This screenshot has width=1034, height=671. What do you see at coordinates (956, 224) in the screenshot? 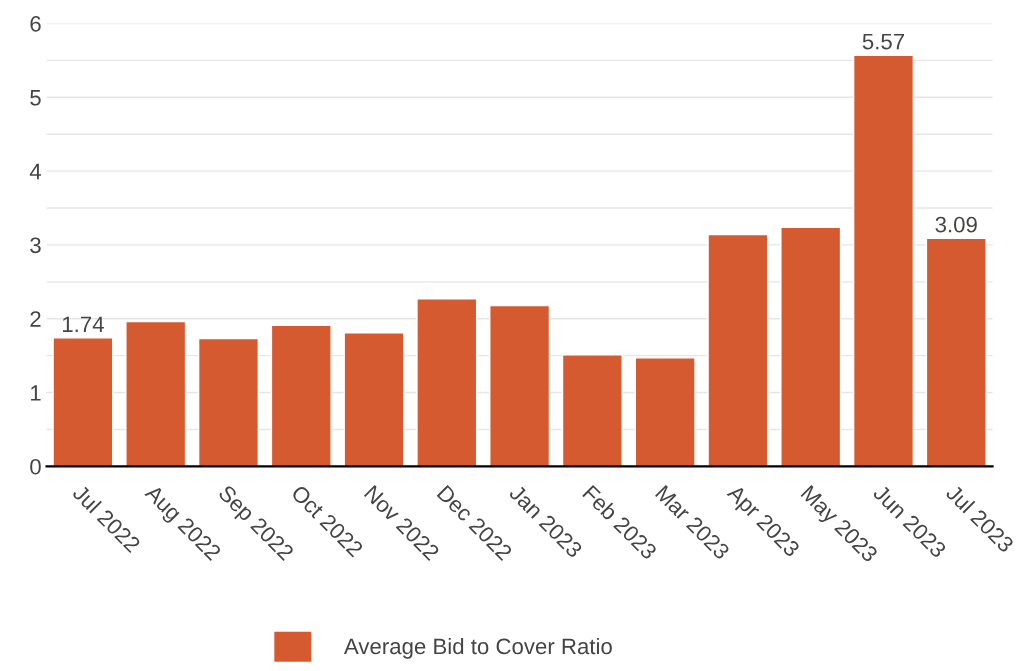
I see `data-label: 3.09` at bounding box center [956, 224].